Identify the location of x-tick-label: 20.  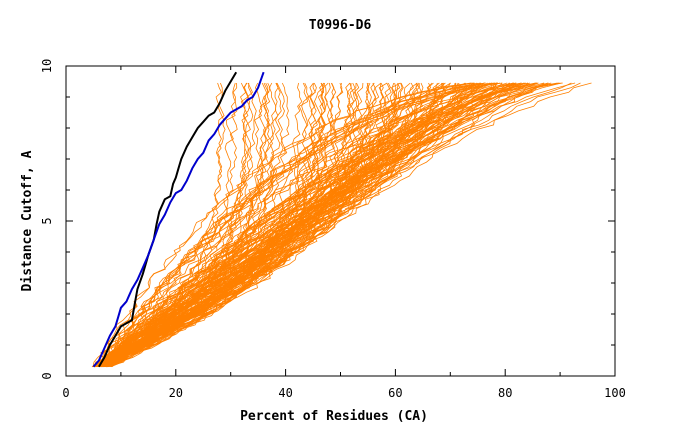
(176, 393).